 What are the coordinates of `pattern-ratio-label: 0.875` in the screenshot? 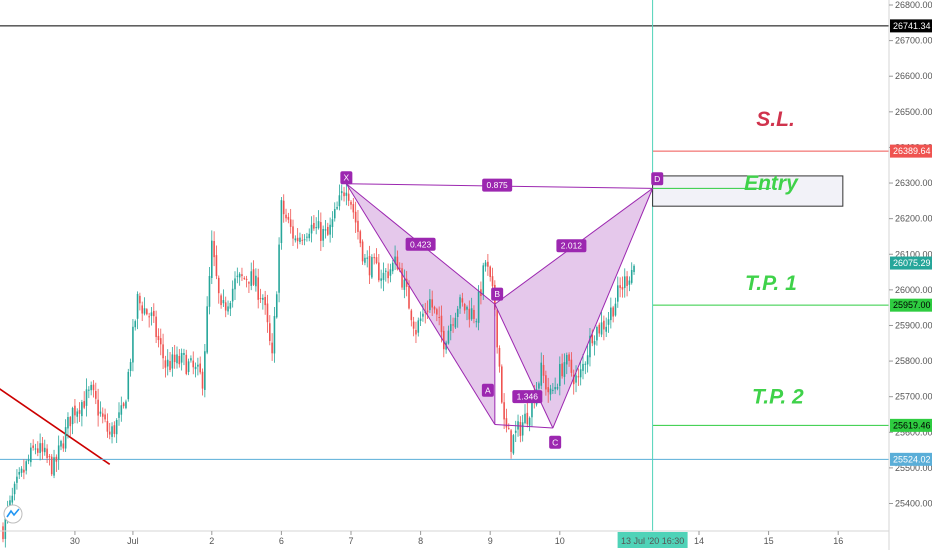 It's located at (497, 185).